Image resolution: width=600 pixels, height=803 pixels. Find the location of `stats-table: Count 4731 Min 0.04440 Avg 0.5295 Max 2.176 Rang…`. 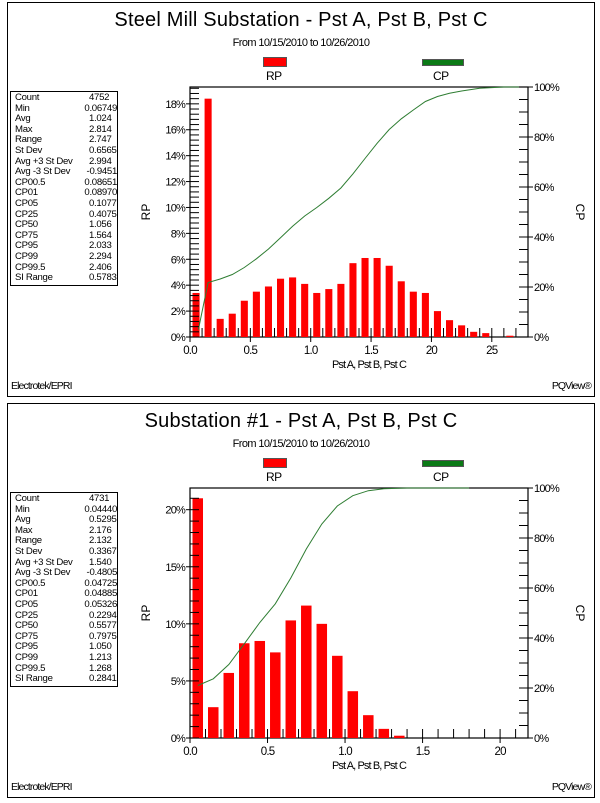

stats-table: Count 4731 Min 0.04440 Avg 0.5295 Max 2.176 Rang… is located at coordinates (64, 589).